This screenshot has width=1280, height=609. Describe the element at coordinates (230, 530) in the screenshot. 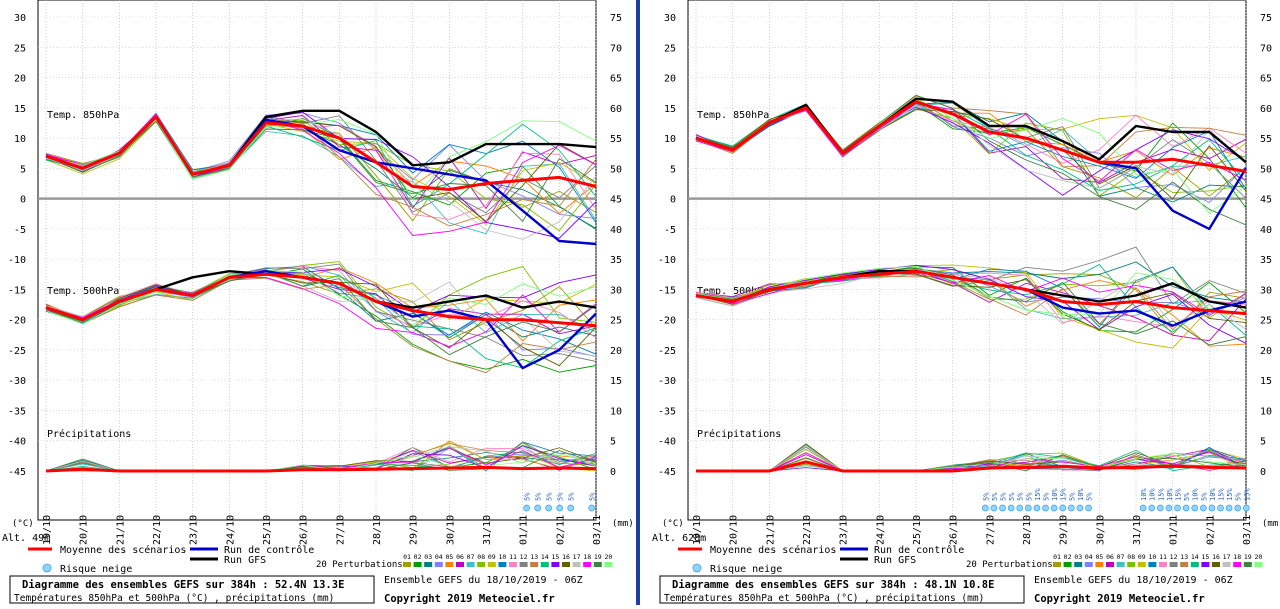

I see `tick-label-x: 24/10` at that location.